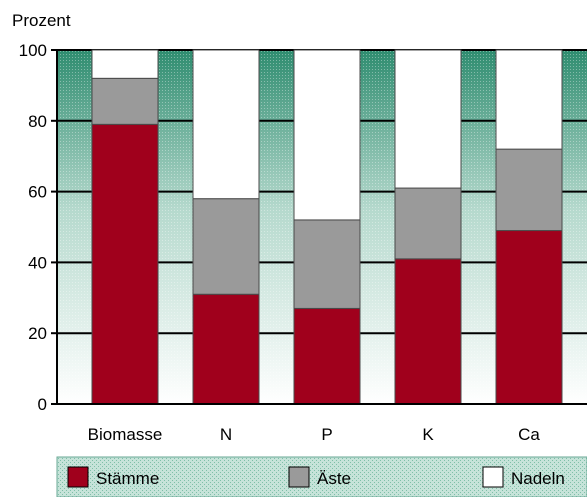 This screenshot has width=587, height=497. What do you see at coordinates (538, 478) in the screenshot?
I see `legend-label: Nadeln` at bounding box center [538, 478].